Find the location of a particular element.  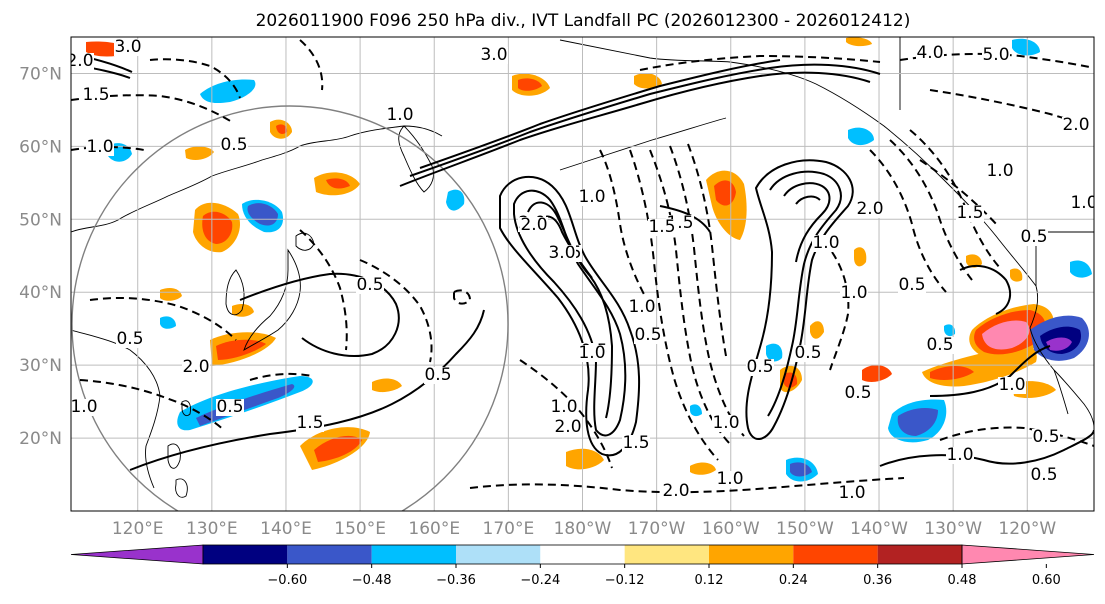

contour-label: 4.0 is located at coordinates (929, 53).